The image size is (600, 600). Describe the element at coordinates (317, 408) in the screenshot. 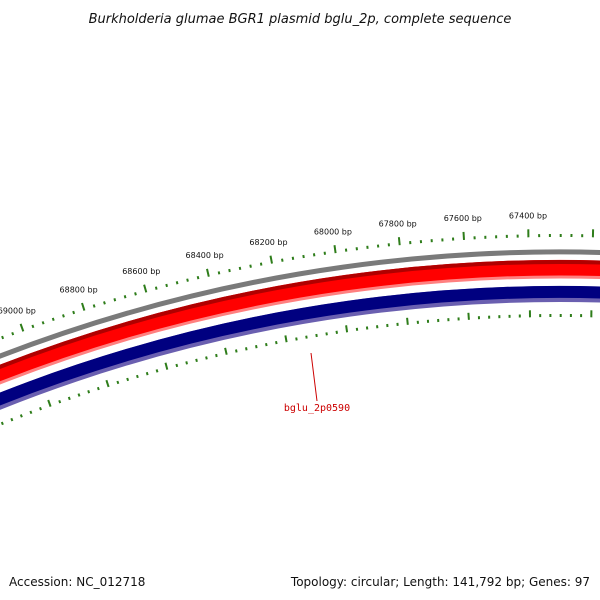

I see `gene-label-bglu-2p0590: bglu_2p0590` at that location.